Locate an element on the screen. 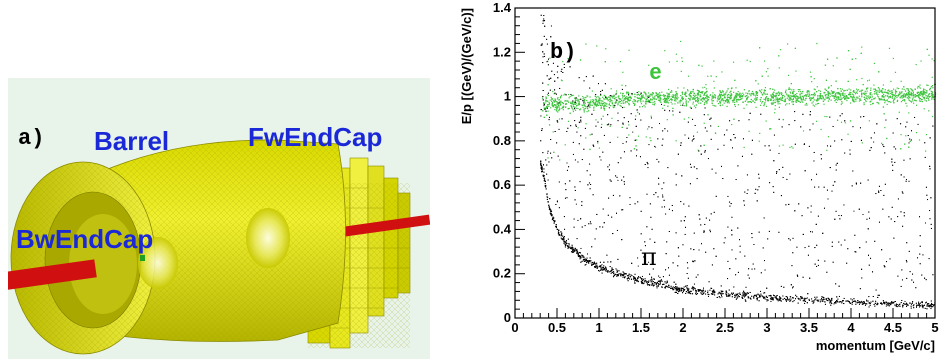 This screenshot has width=945, height=359. beampipe-right is located at coordinates (383, 226).